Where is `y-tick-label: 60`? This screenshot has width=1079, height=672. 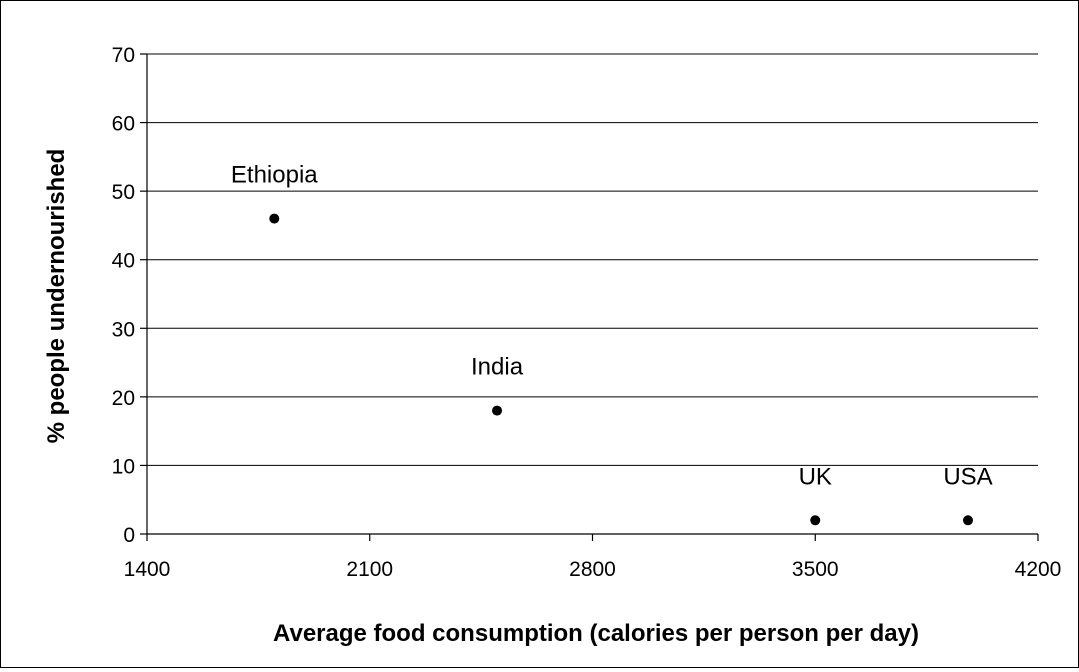 y-tick-label: 60 is located at coordinates (123, 124).